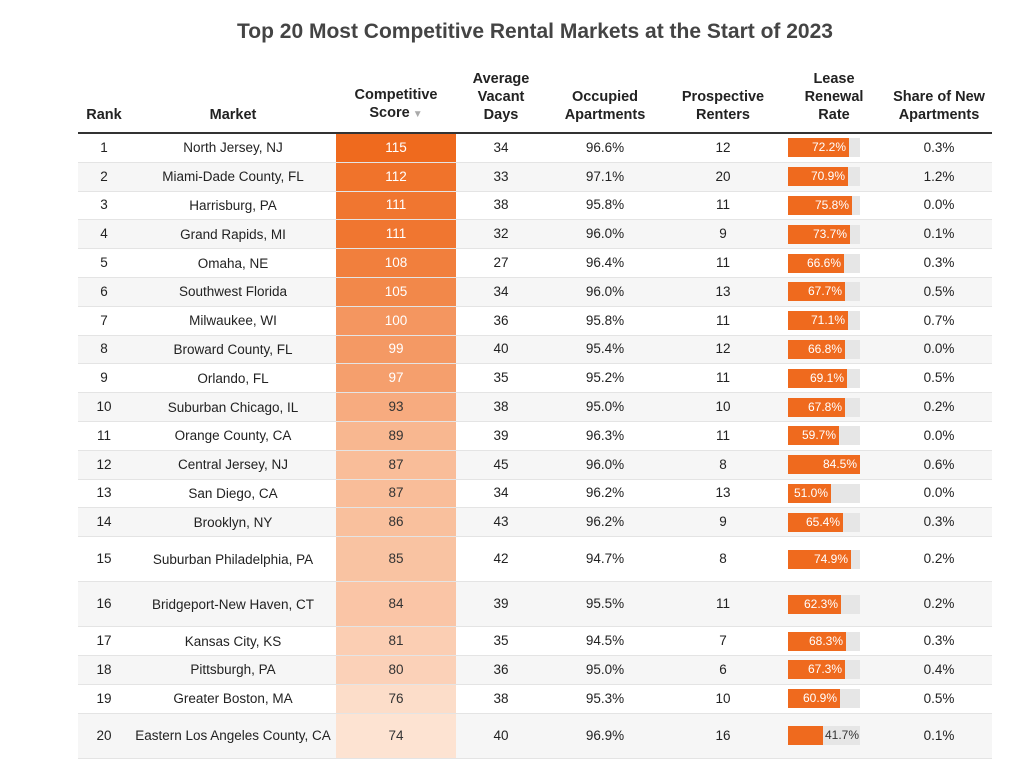 Image resolution: width=1024 pixels, height=762 pixels. I want to click on new_apts-cell: 0.5%, so click(939, 292).